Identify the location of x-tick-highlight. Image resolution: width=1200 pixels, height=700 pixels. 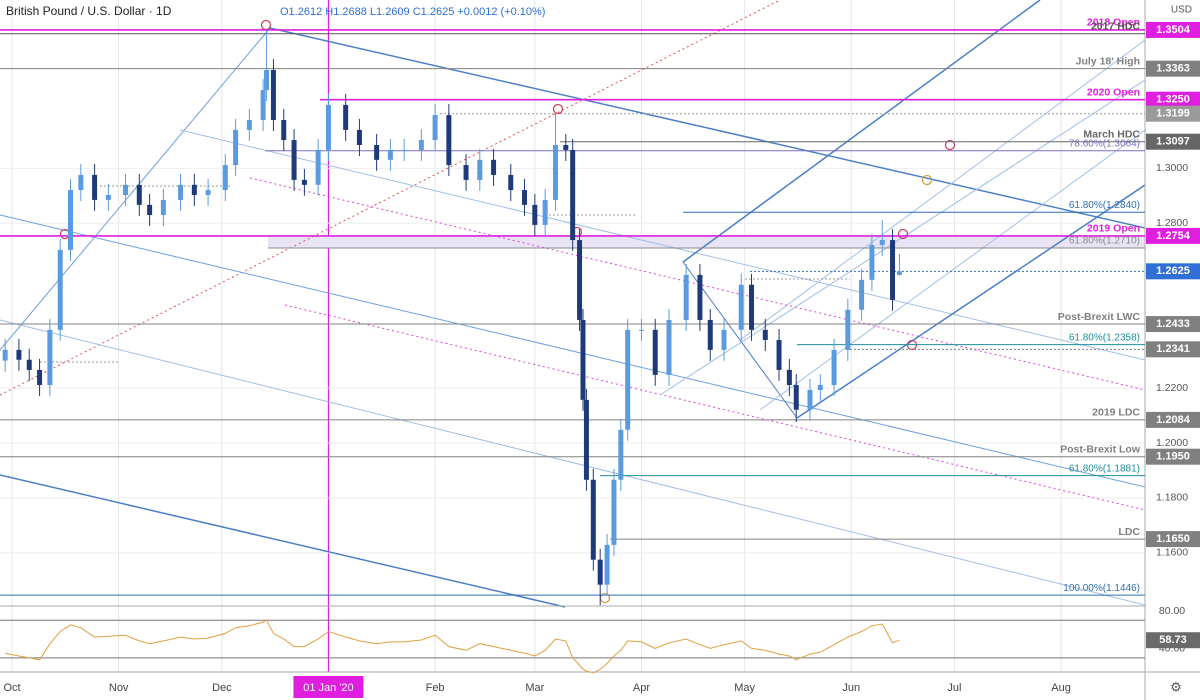
(328, 687).